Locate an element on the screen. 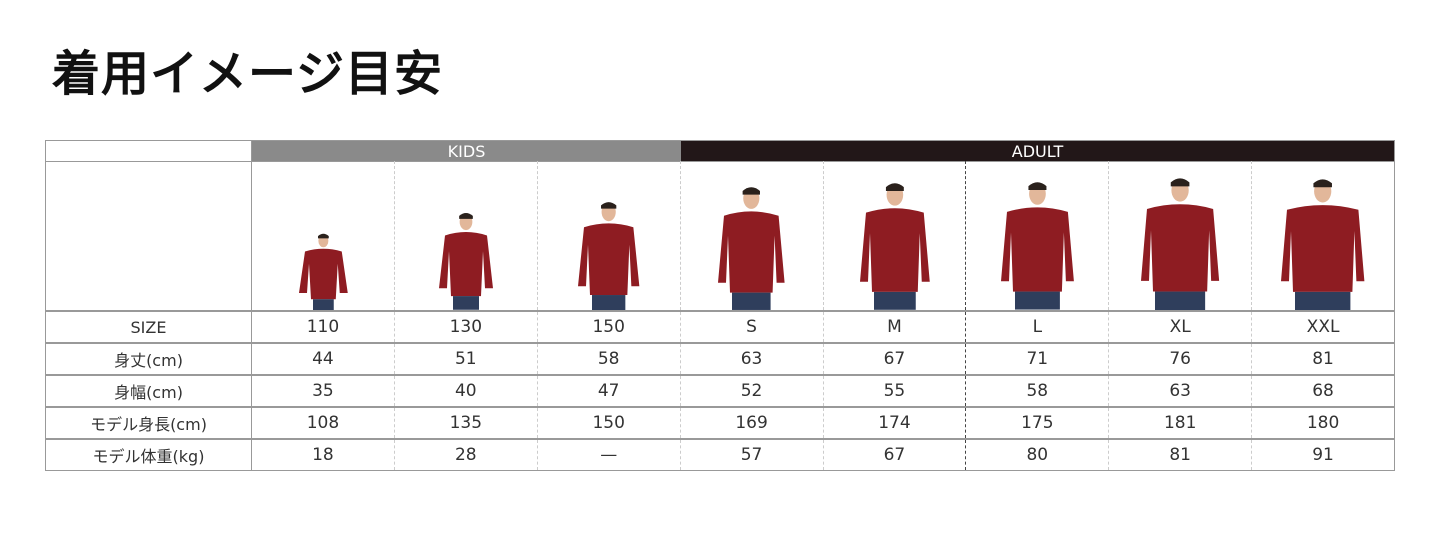 The width and height of the screenshot is (1445, 543). table-cell: 181 is located at coordinates (1181, 423).